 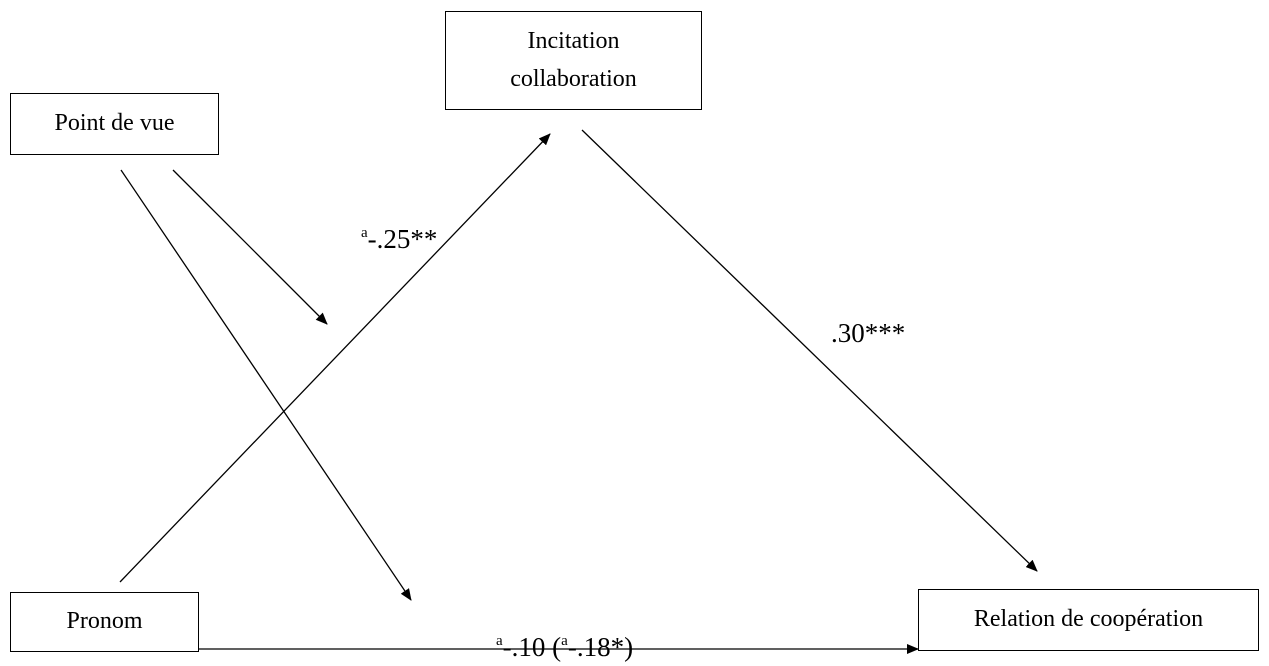 I want to click on arrow-pointdevue-moderation-c, so click(x=266, y=385).